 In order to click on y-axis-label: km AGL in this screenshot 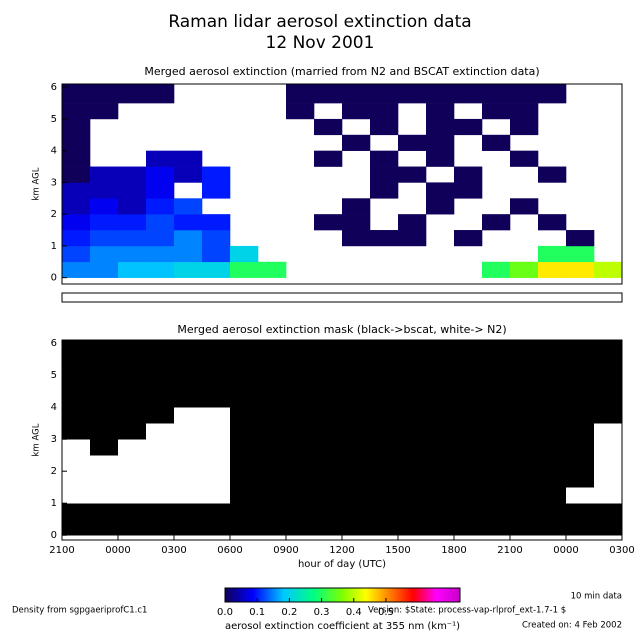, I will do `click(37, 183)`.